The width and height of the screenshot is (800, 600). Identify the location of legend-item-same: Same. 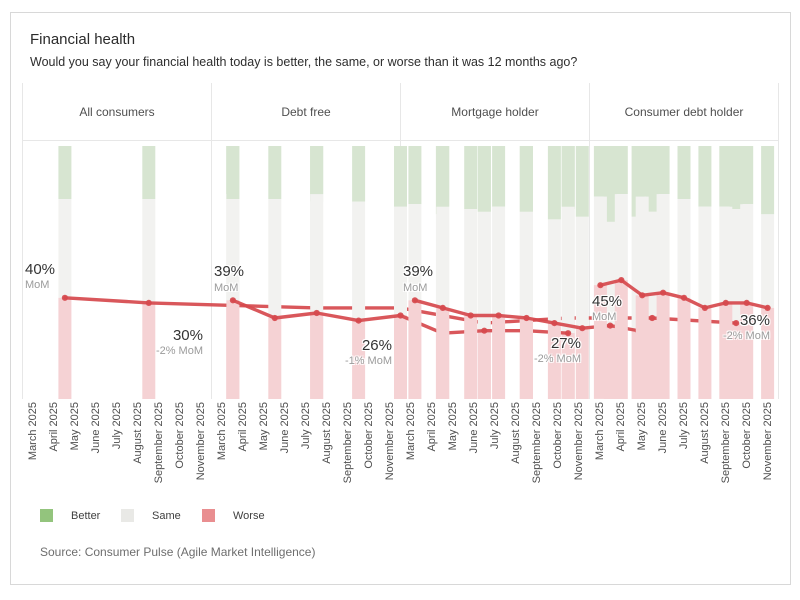
(161, 515).